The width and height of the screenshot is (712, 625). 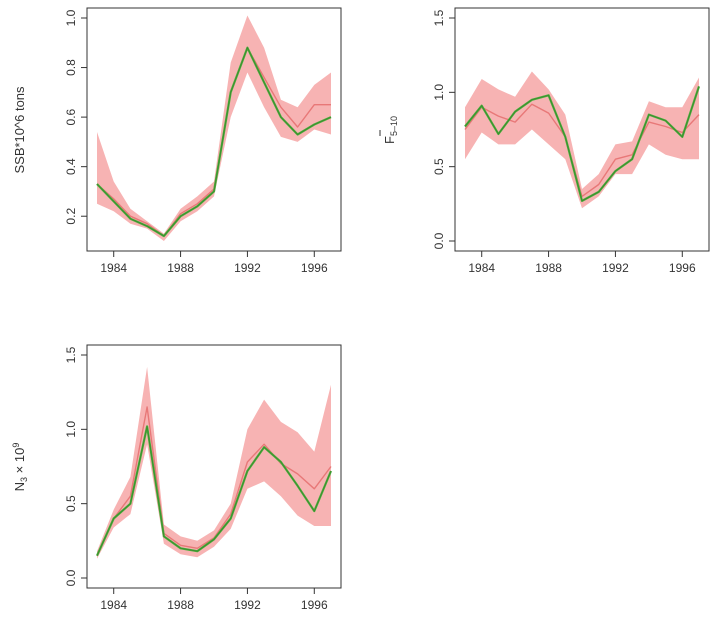 What do you see at coordinates (71, 67) in the screenshot?
I see `y-tick-label: 0.8` at bounding box center [71, 67].